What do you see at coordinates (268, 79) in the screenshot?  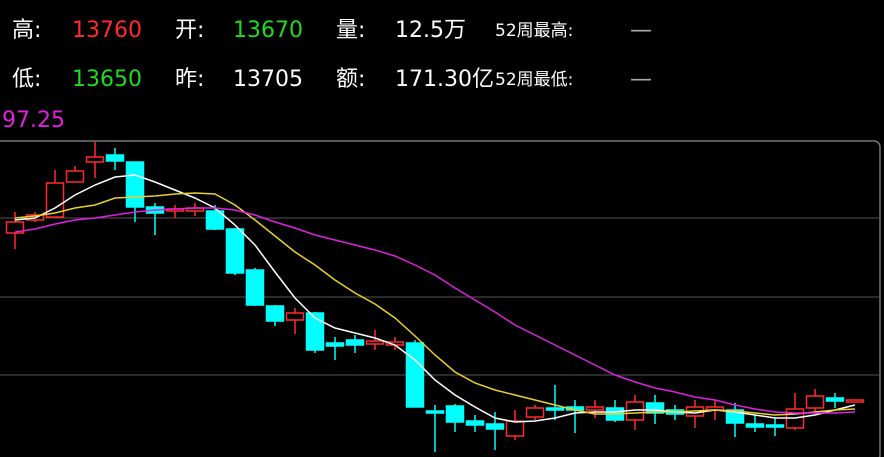 I see `quote-value: 13705` at bounding box center [268, 79].